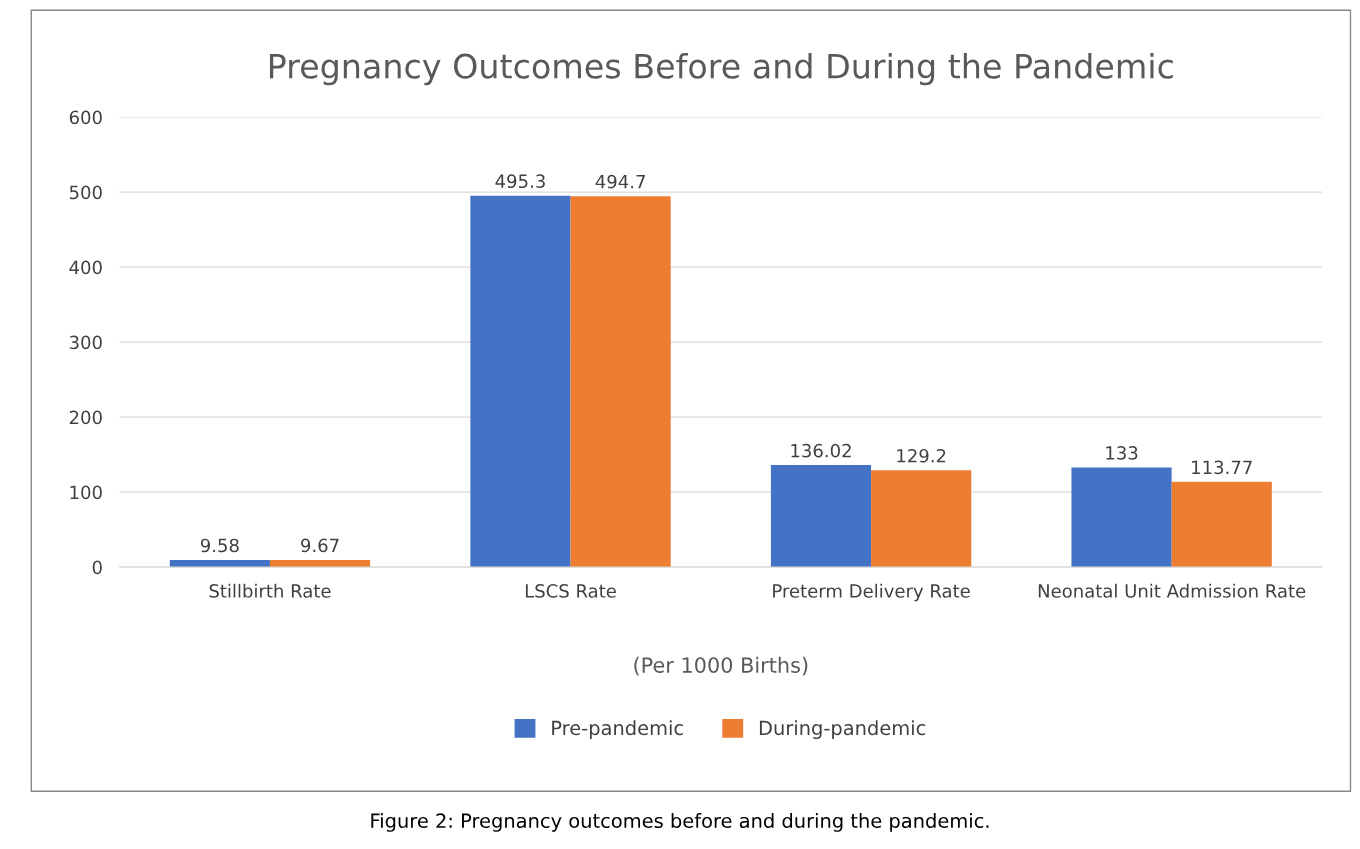 This screenshot has width=1360, height=849. Describe the element at coordinates (570, 591) in the screenshot. I see `x-tick-label: LSCS Rate` at that location.